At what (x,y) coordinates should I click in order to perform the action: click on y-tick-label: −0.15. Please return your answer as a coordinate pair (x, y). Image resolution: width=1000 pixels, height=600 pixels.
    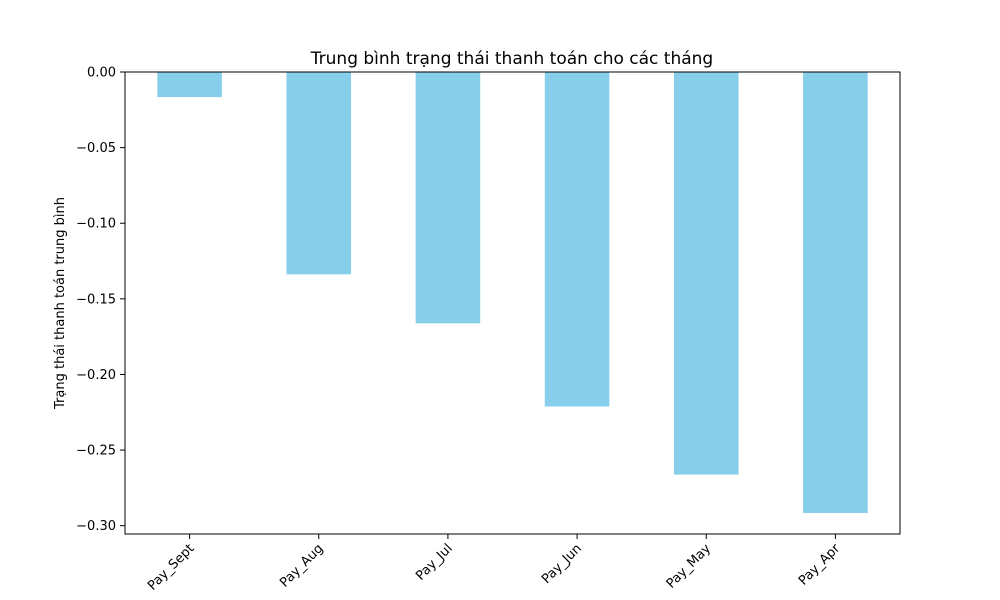
    Looking at the image, I should click on (96, 299).